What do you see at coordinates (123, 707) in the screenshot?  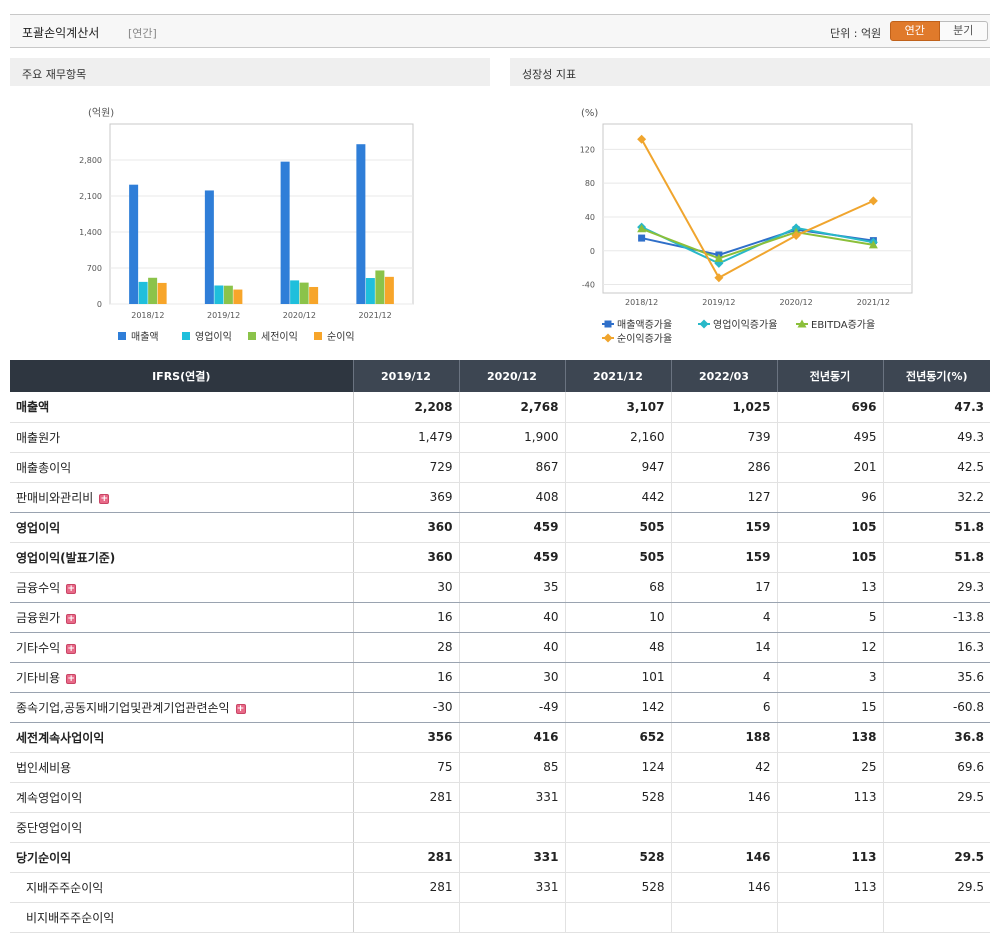 I see `row-label-text: 종속기업,공동지배기업및관계기업관련손익` at bounding box center [123, 707].